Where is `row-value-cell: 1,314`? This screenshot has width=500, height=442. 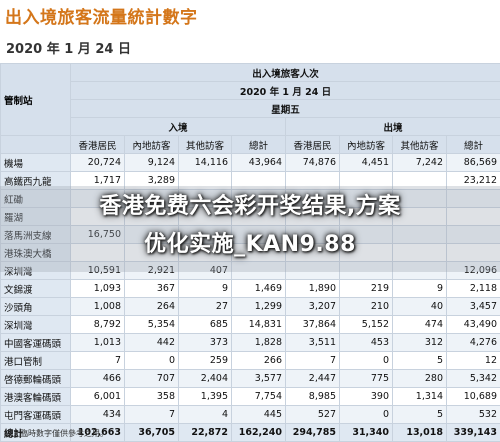 row-value-cell: 1,314 is located at coordinates (419, 396).